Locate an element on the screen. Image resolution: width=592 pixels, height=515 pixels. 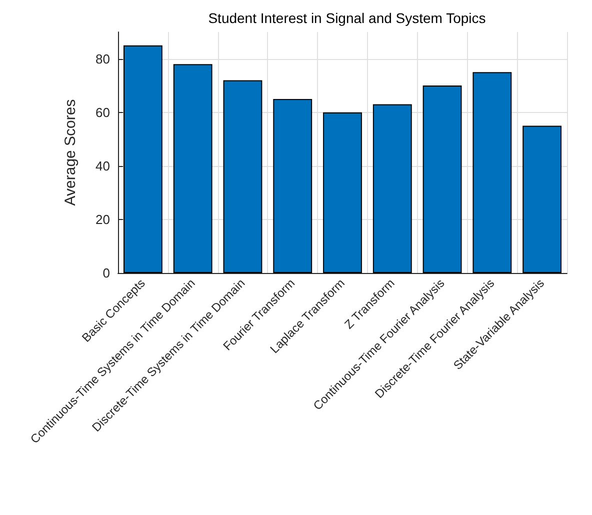
chart-title: Student Interest in Signal and System Topics is located at coordinates (347, 18).